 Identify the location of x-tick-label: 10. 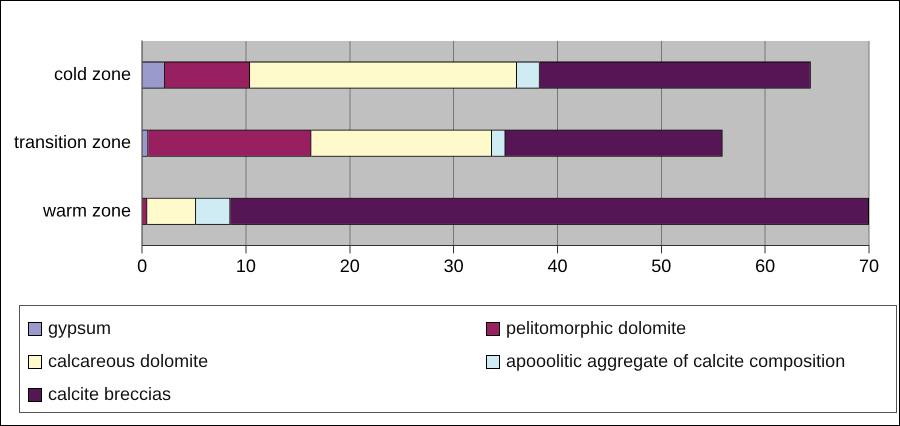
(246, 266).